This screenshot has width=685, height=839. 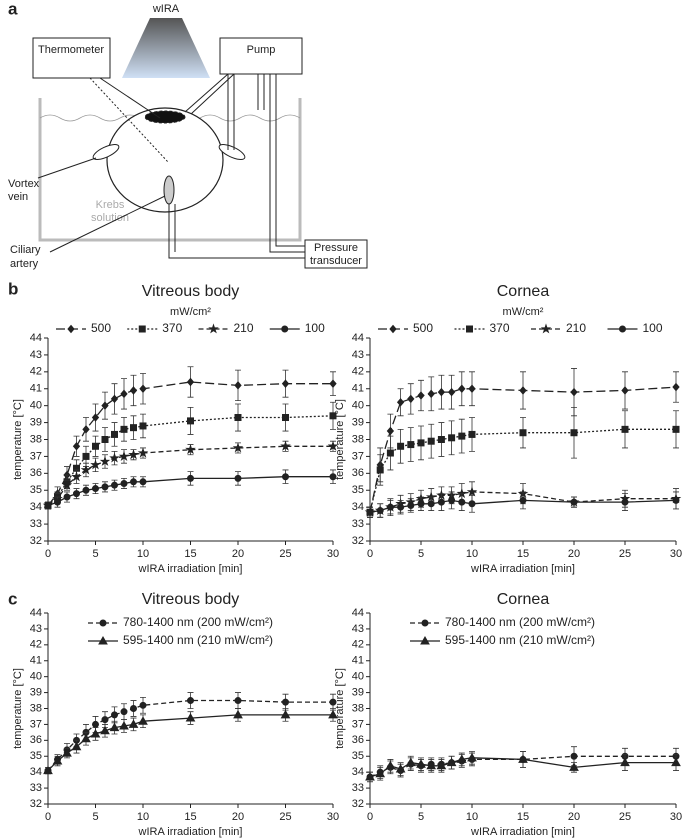 What do you see at coordinates (165, 117) in the screenshot?
I see `cornea` at bounding box center [165, 117].